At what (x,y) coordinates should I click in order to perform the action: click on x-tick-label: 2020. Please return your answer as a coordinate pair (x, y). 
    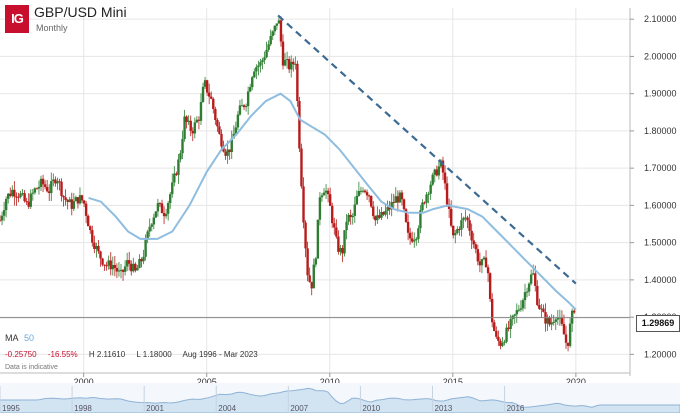
    Looking at the image, I should click on (576, 382).